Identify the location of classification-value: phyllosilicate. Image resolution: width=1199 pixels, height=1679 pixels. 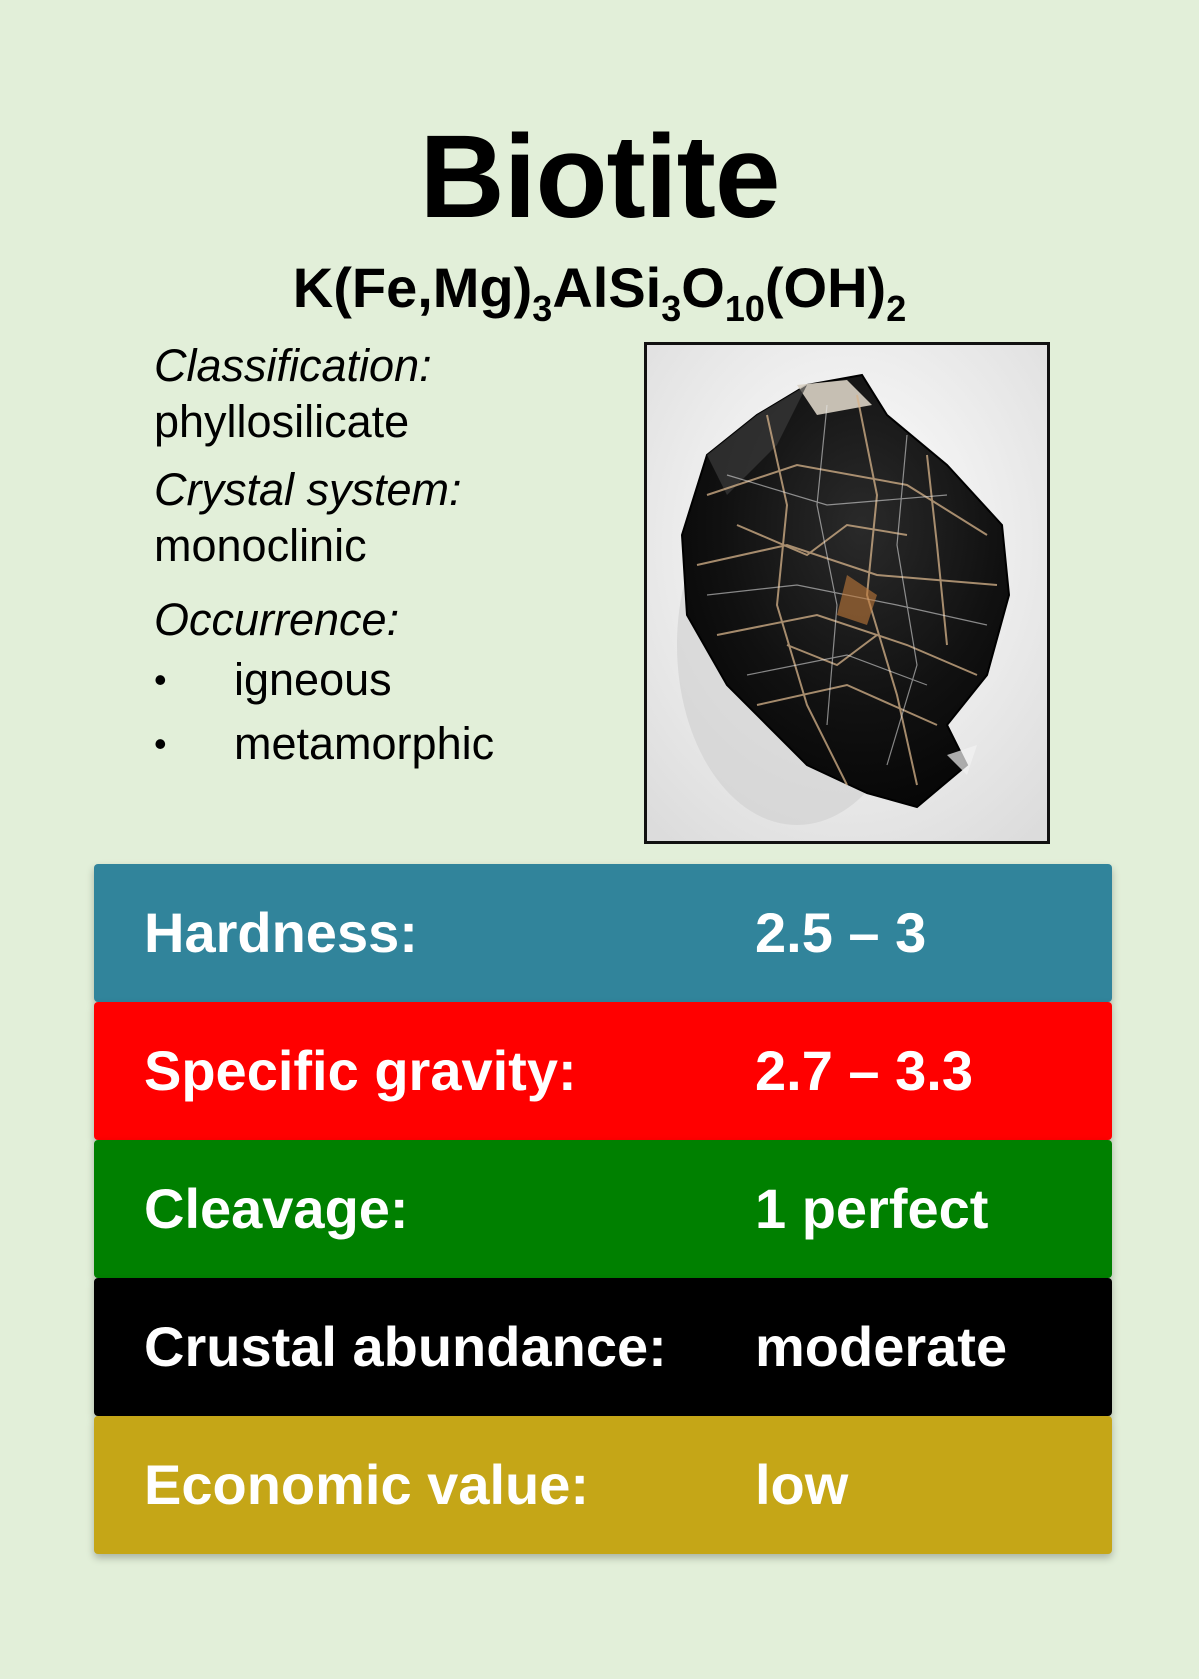
(282, 421).